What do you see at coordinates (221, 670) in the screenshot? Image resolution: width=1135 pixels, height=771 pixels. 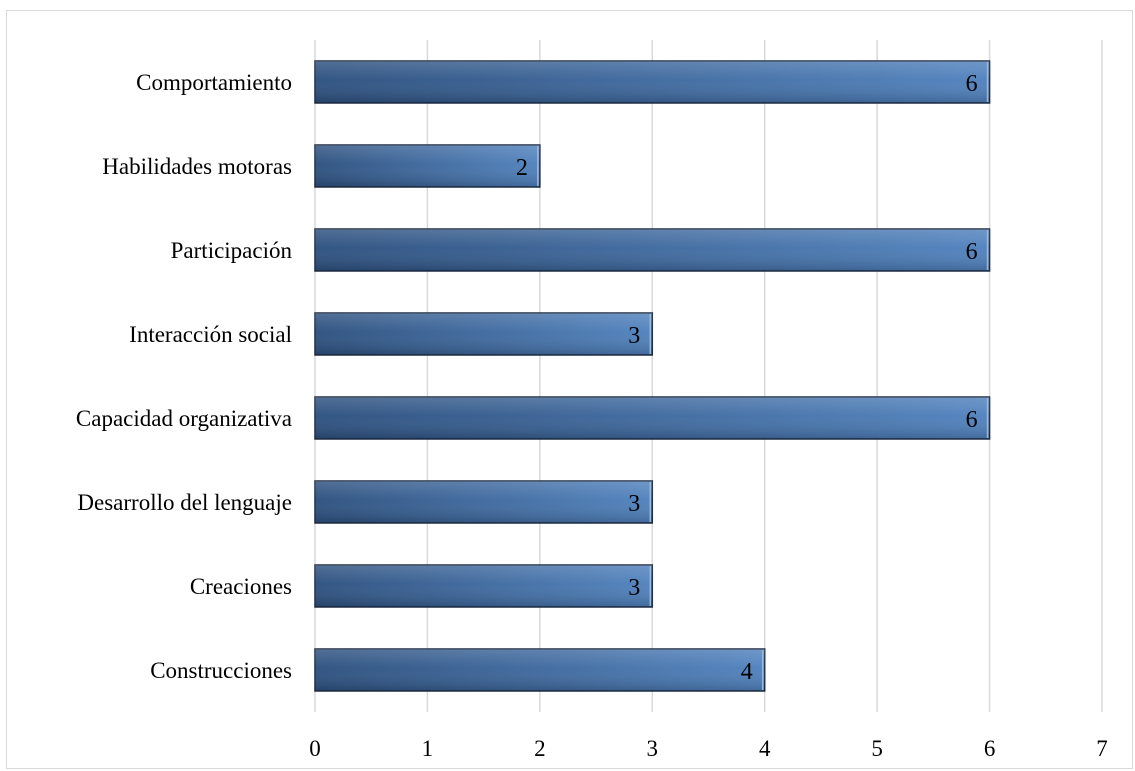 I see `category-label: Construcciones` at bounding box center [221, 670].